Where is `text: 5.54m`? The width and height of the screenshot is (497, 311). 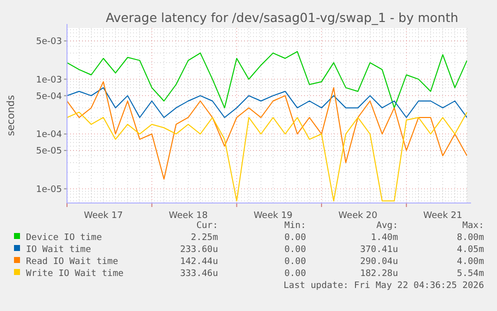 text: 5.54m is located at coordinates (470, 274).